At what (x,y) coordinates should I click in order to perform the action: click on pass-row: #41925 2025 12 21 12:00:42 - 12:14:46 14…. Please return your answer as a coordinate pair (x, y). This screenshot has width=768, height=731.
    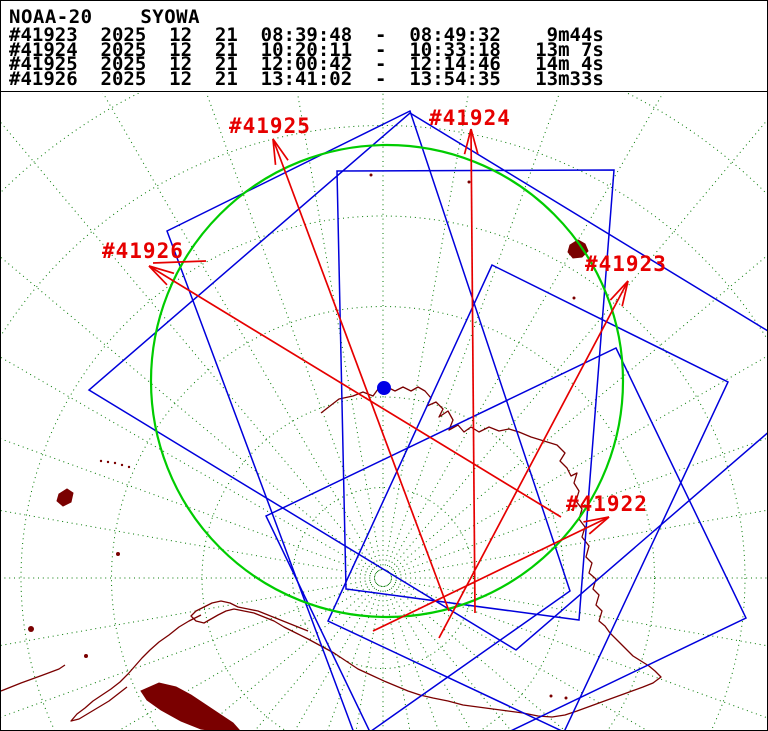
    Looking at the image, I should click on (306, 64).